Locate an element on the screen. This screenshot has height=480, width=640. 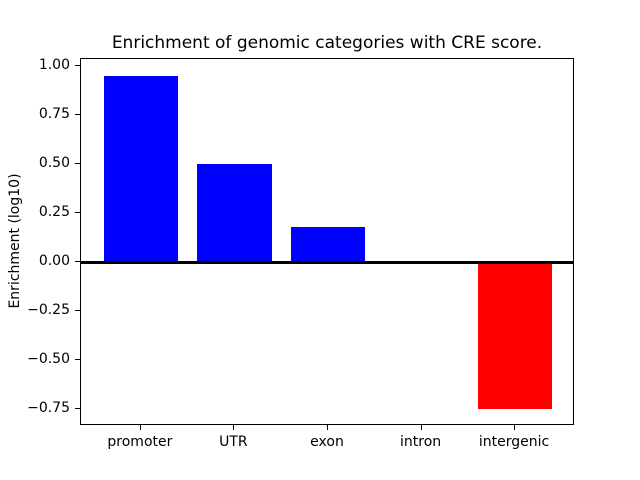
y-tick-label: −0.75 is located at coordinates (48, 408).